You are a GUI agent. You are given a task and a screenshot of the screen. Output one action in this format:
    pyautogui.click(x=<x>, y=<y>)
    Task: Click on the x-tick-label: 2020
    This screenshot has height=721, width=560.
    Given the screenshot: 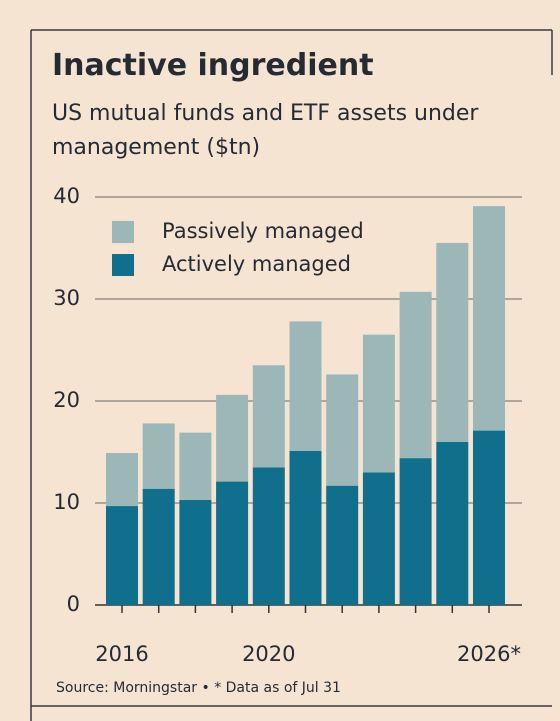 What is the action you would take?
    pyautogui.click(x=268, y=654)
    